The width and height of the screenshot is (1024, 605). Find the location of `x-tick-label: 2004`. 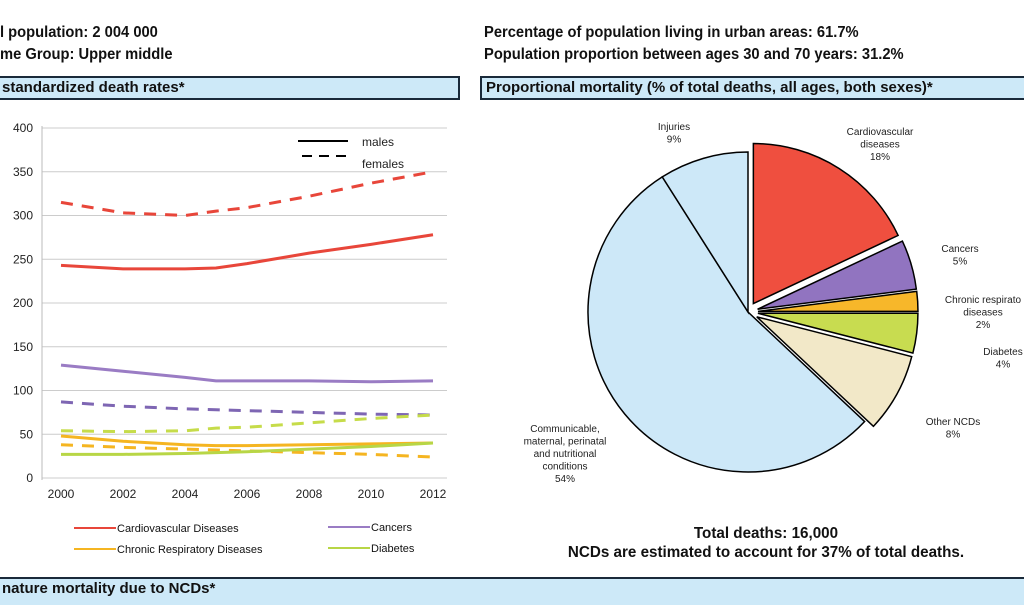

x-tick-label: 2004 is located at coordinates (185, 494).